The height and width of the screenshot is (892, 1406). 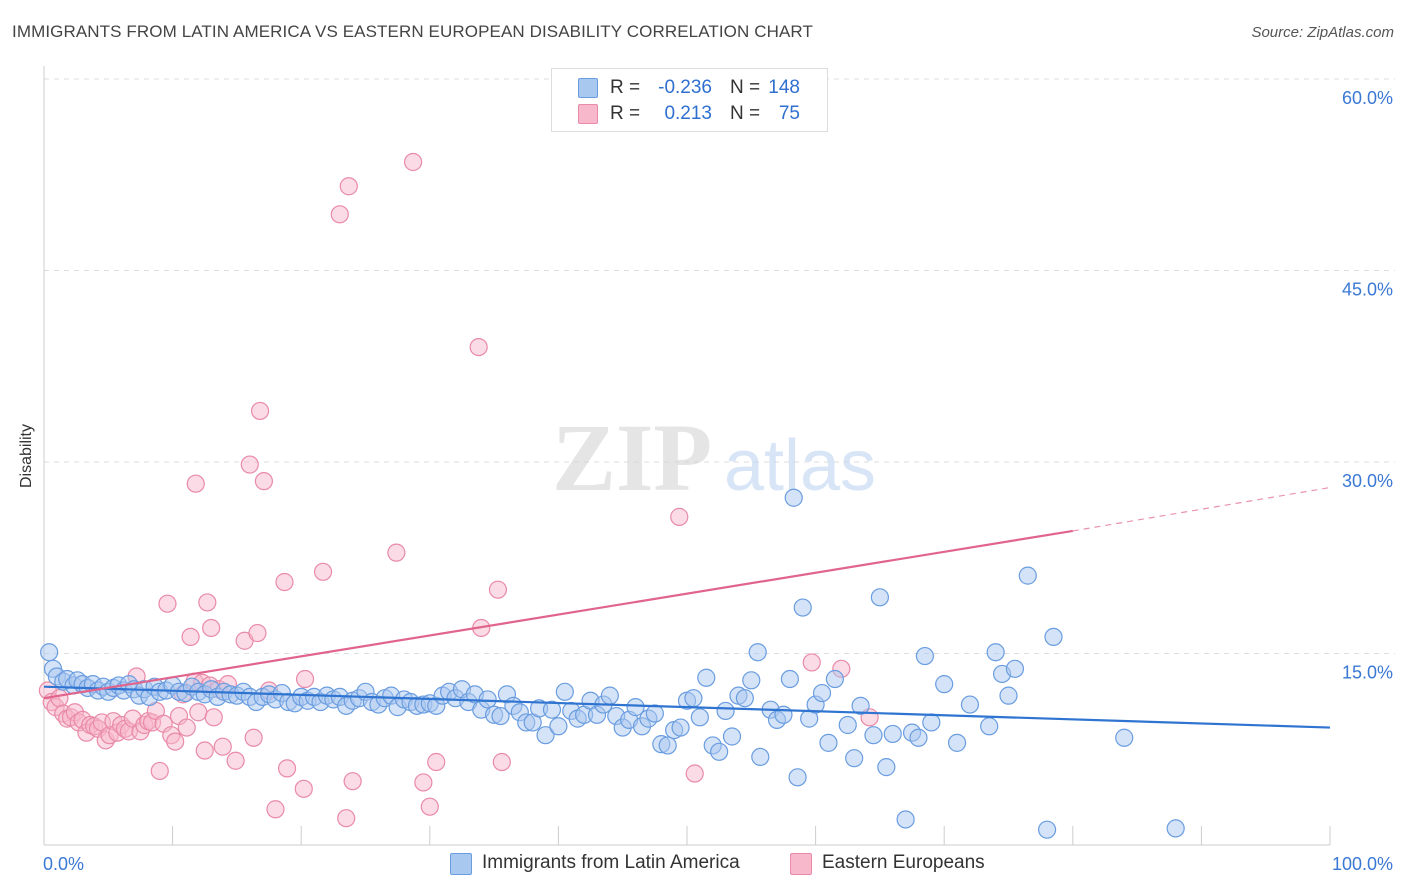 I want to click on x-tick-label: 0.0%, so click(x=63, y=864).